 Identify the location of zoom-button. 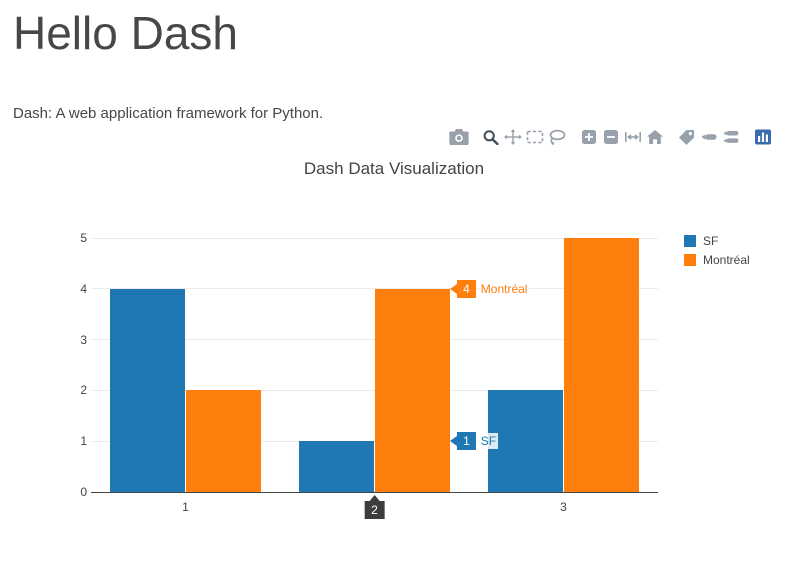
(491, 136).